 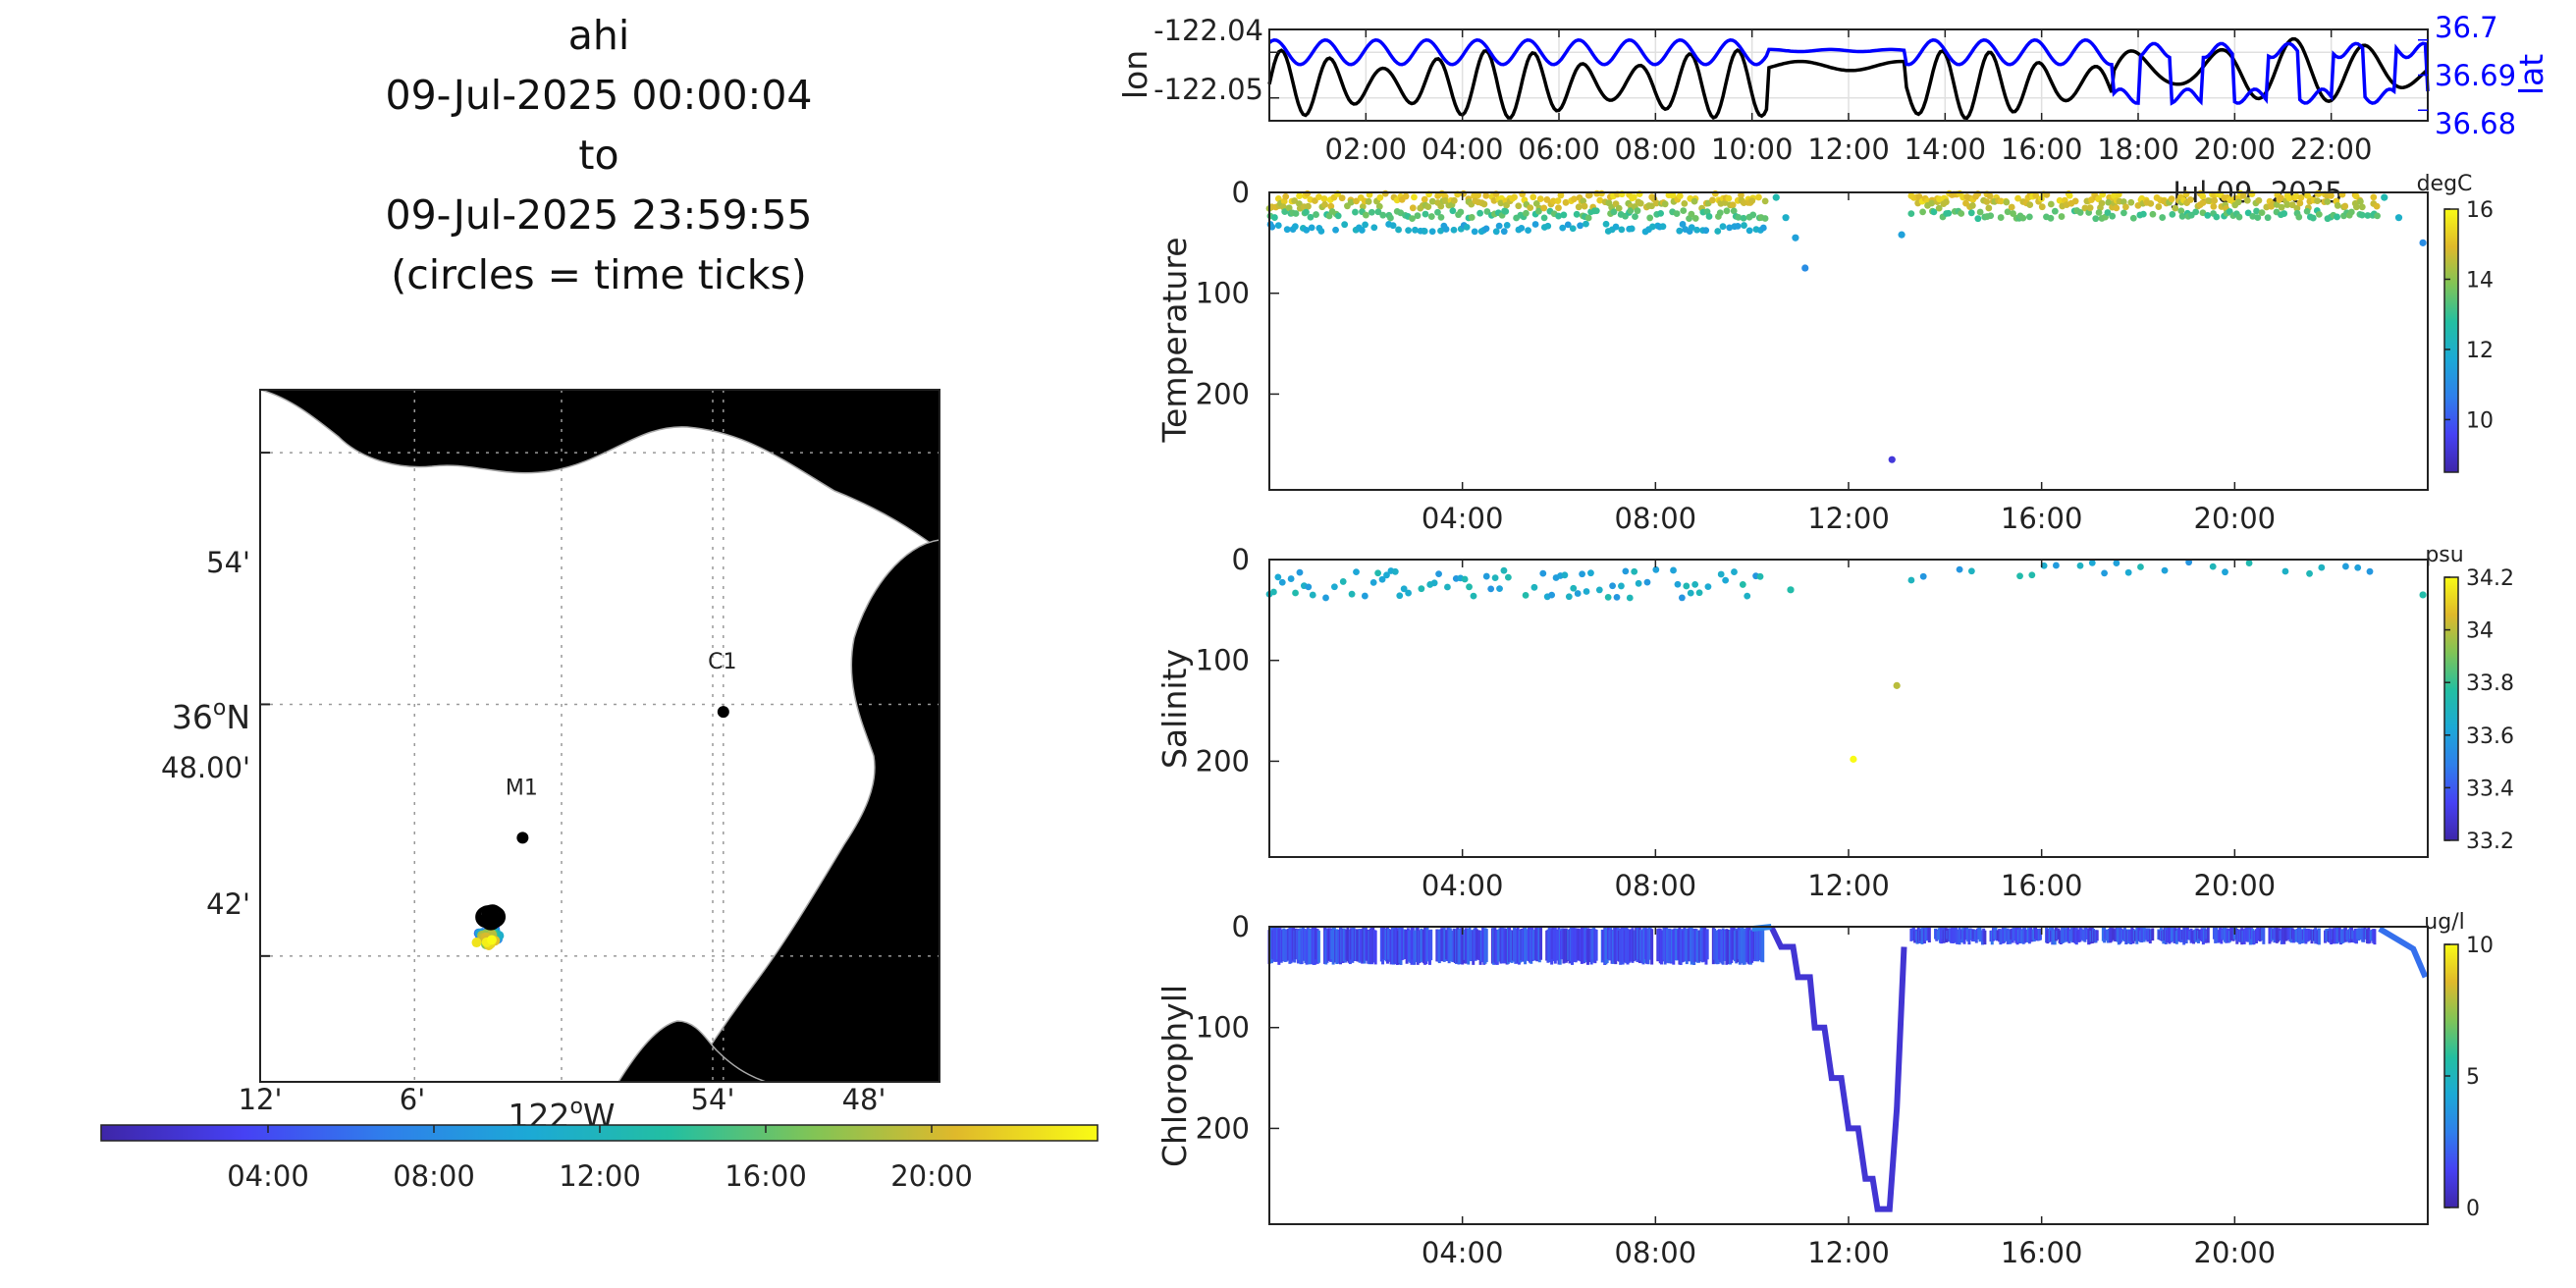 I want to click on chlorophyll-frame, so click(x=1848, y=1075).